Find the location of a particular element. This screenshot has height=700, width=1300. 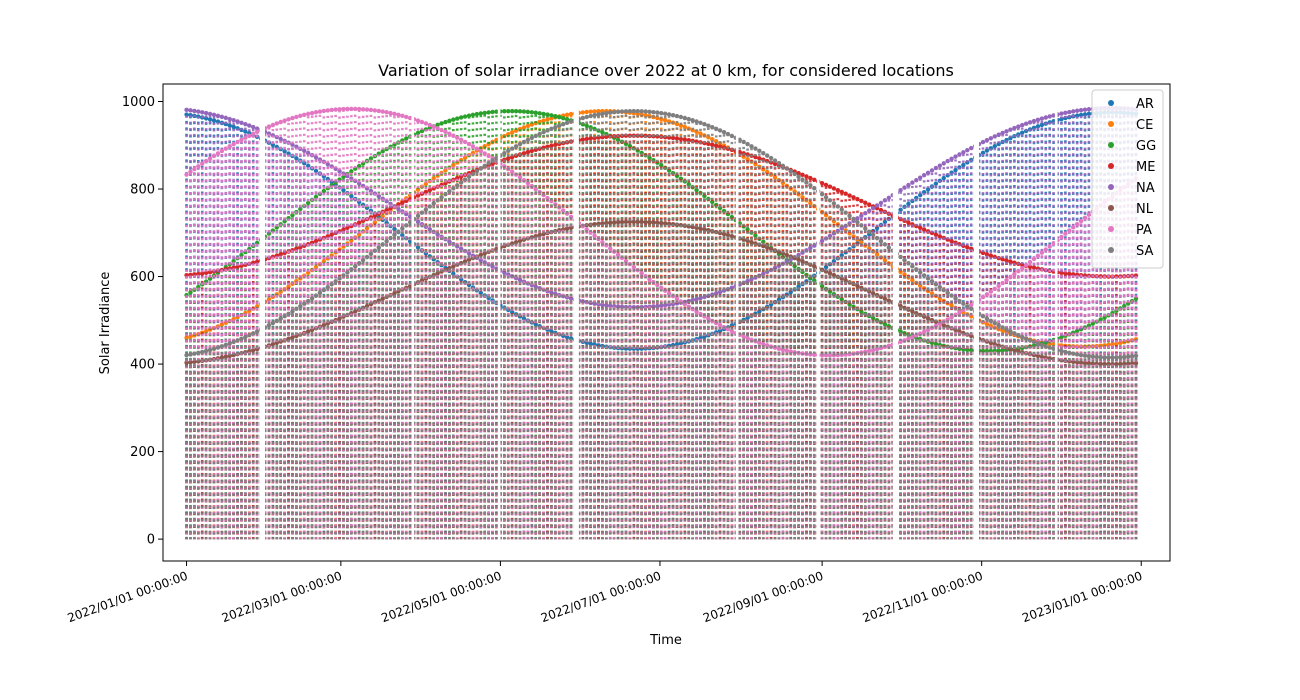

legend-box is located at coordinates (1127, 179).